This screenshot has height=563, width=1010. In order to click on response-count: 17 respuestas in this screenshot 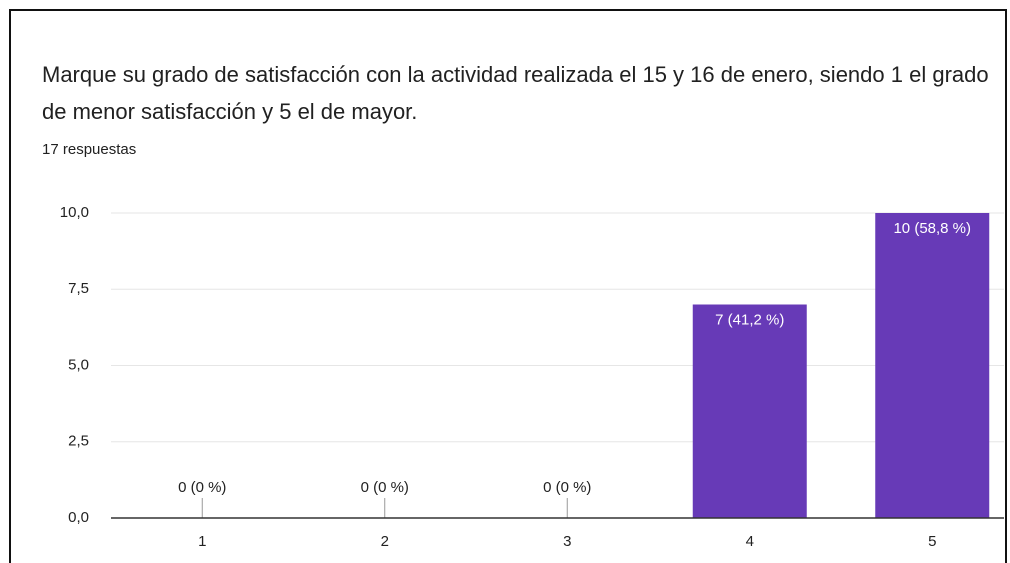, I will do `click(89, 149)`.